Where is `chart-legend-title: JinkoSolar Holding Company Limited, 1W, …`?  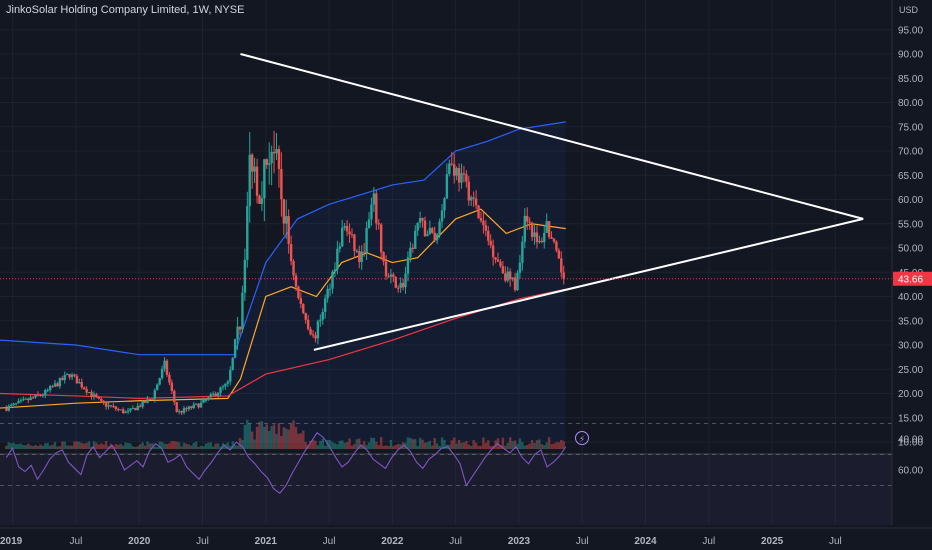 chart-legend-title: JinkoSolar Holding Company Limited, 1W, … is located at coordinates (125, 10).